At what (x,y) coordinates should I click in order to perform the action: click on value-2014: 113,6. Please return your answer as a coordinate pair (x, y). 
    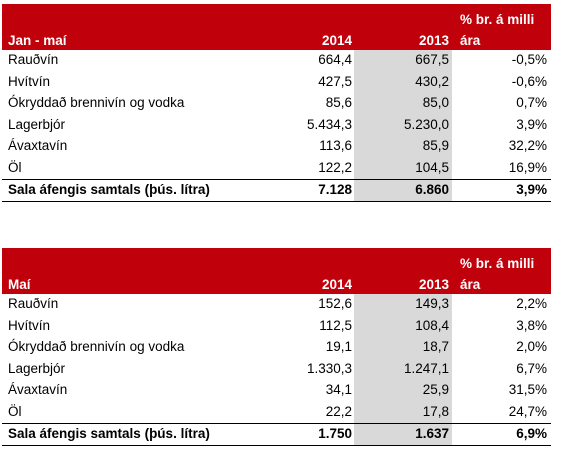
    Looking at the image, I should click on (335, 145).